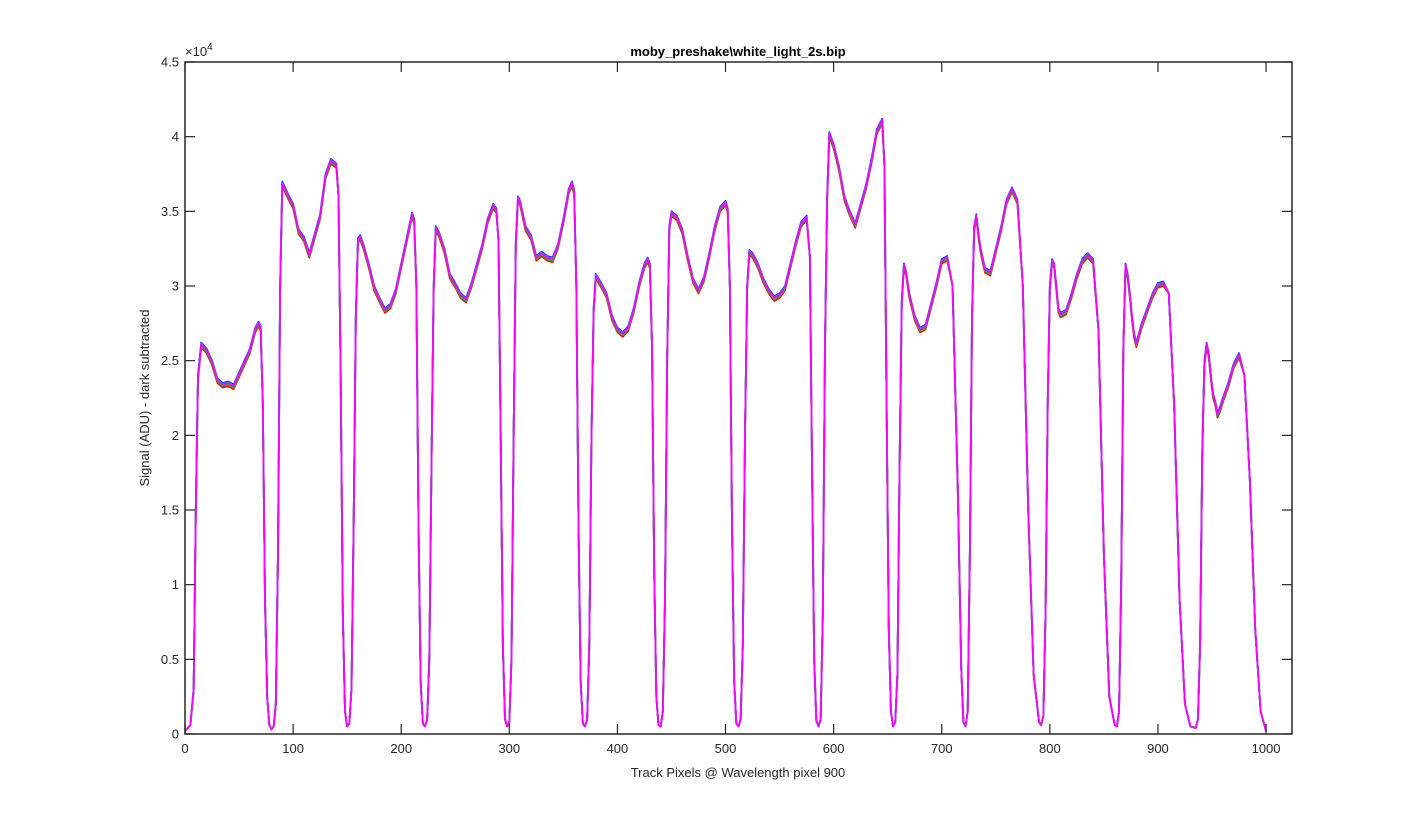 Image resolution: width=1425 pixels, height=825 pixels. Describe the element at coordinates (175, 435) in the screenshot. I see `y-tick-label: 2` at that location.